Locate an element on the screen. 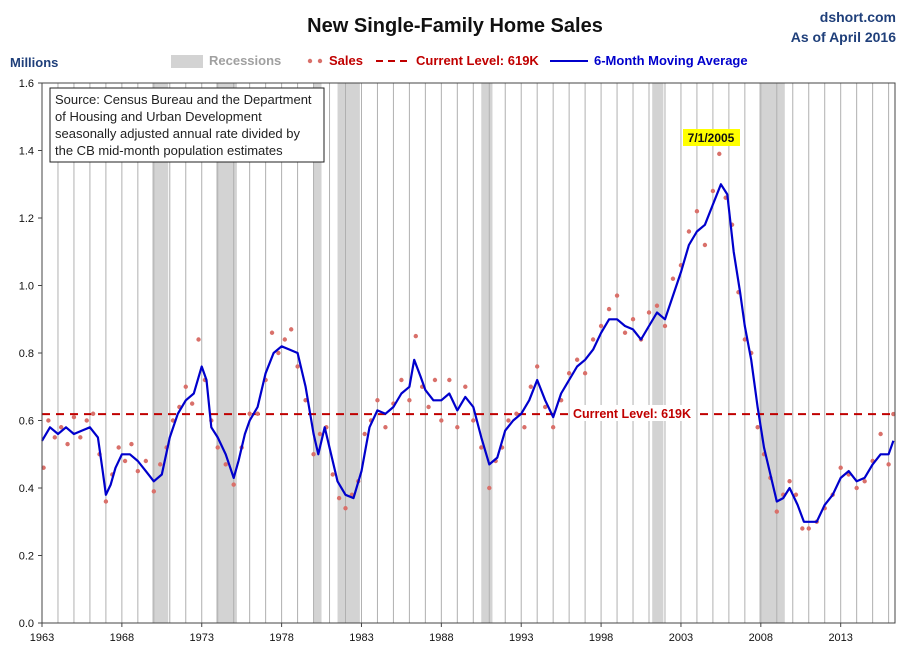 The width and height of the screenshot is (911, 667). current-level-annotation: Current Level: 619K is located at coordinates (632, 413).